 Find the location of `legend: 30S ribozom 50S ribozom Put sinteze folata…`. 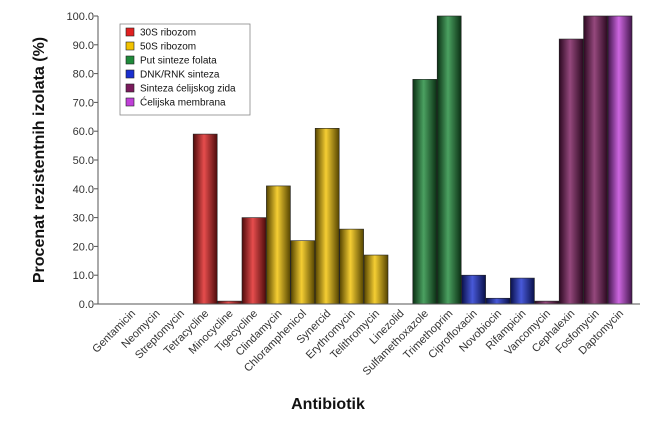

legend: 30S ribozom 50S ribozom Put sinteze folata… is located at coordinates (185, 69).